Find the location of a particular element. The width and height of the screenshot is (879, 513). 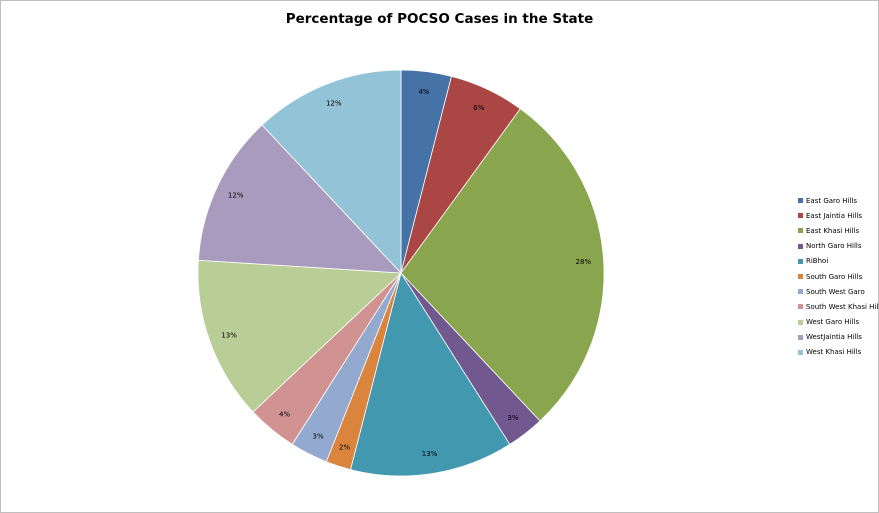

chart-title: Percentage of POCSO Cases in the State is located at coordinates (439, 19).